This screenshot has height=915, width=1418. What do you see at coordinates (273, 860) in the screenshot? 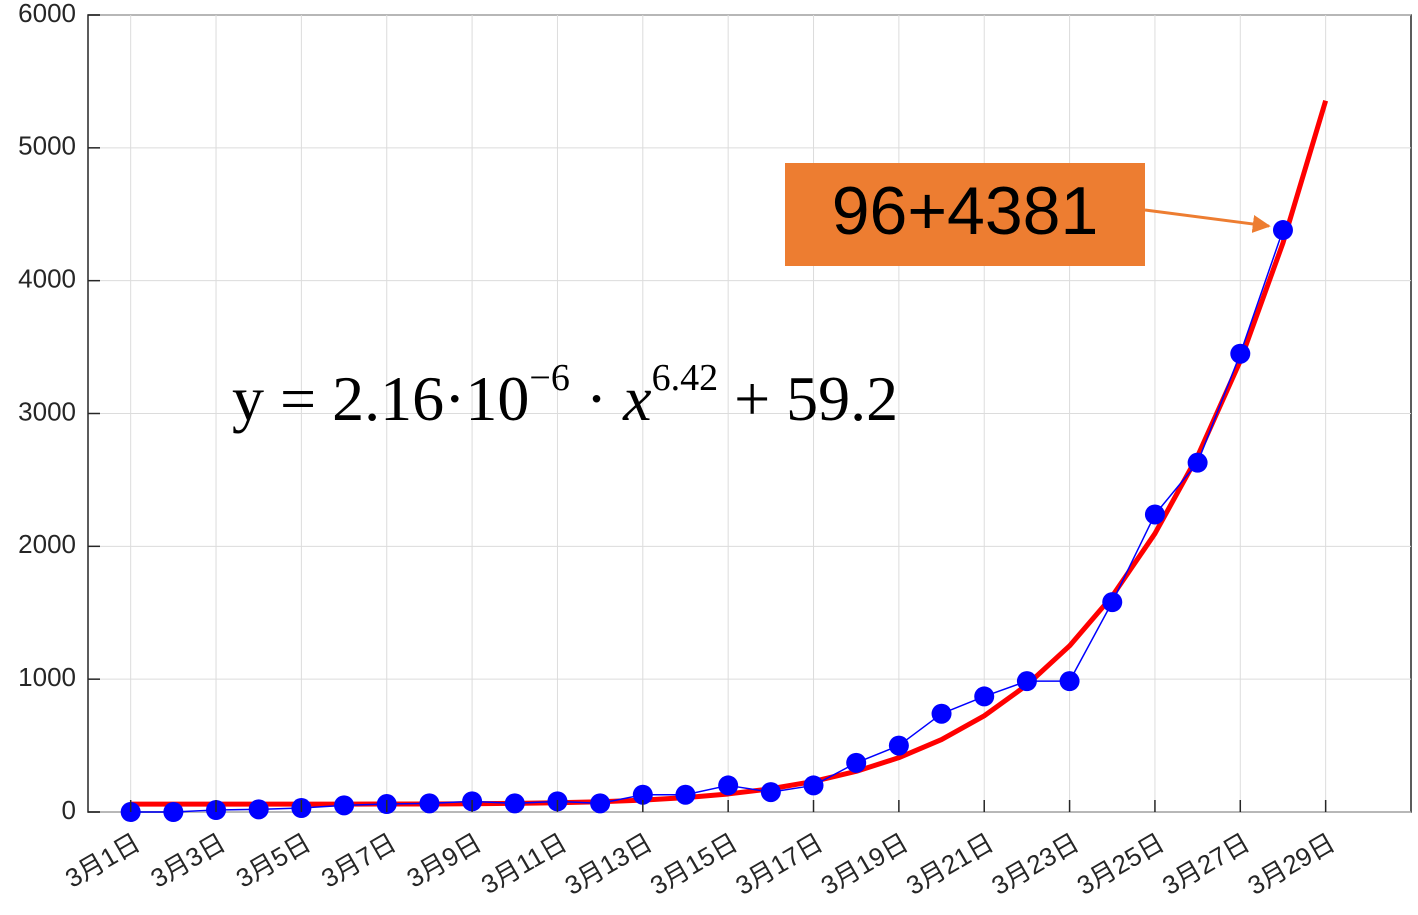
I see `x-tick-label: 3月5日` at bounding box center [273, 860].